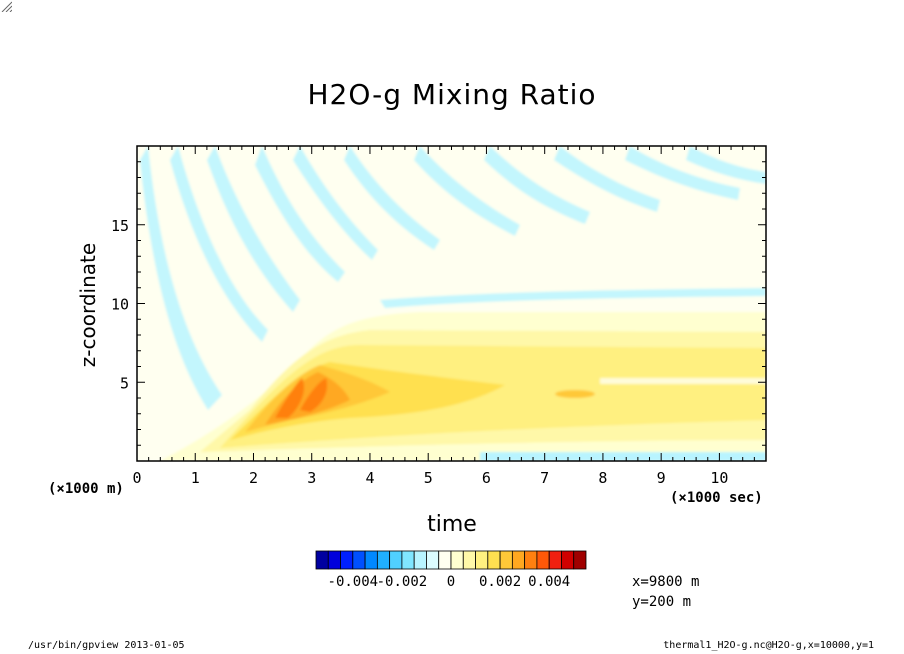 This screenshot has height=654, width=904. Describe the element at coordinates (452, 524) in the screenshot. I see `x-axis-label: time` at that location.